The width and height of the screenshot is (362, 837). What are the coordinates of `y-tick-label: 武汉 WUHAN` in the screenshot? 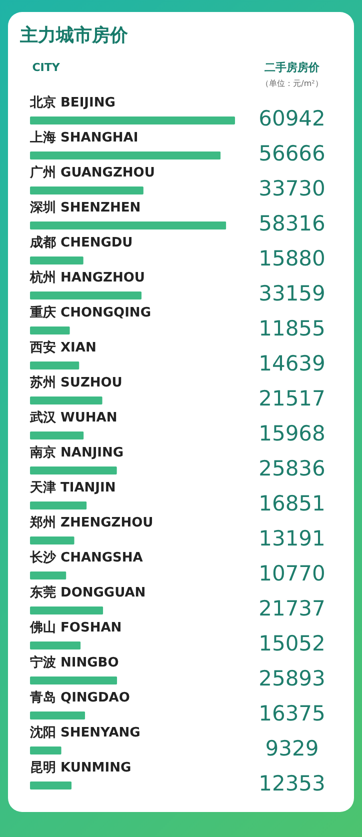 It's located at (73, 418).